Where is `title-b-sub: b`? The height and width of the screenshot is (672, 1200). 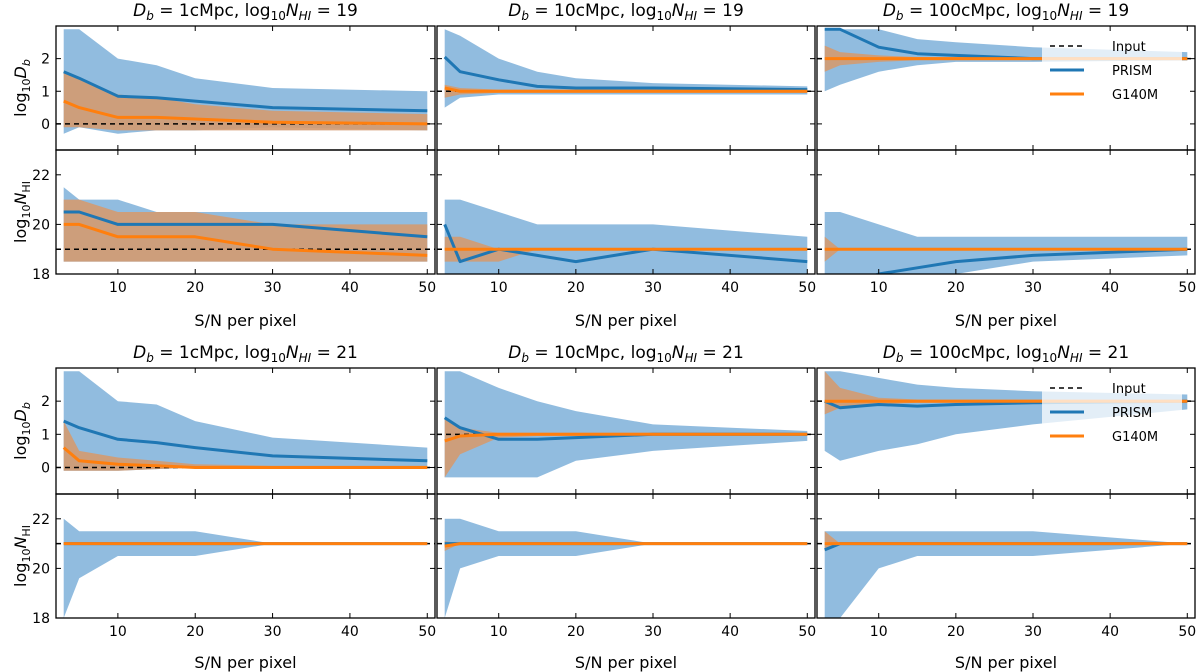
title-b-sub: b is located at coordinates (900, 358).